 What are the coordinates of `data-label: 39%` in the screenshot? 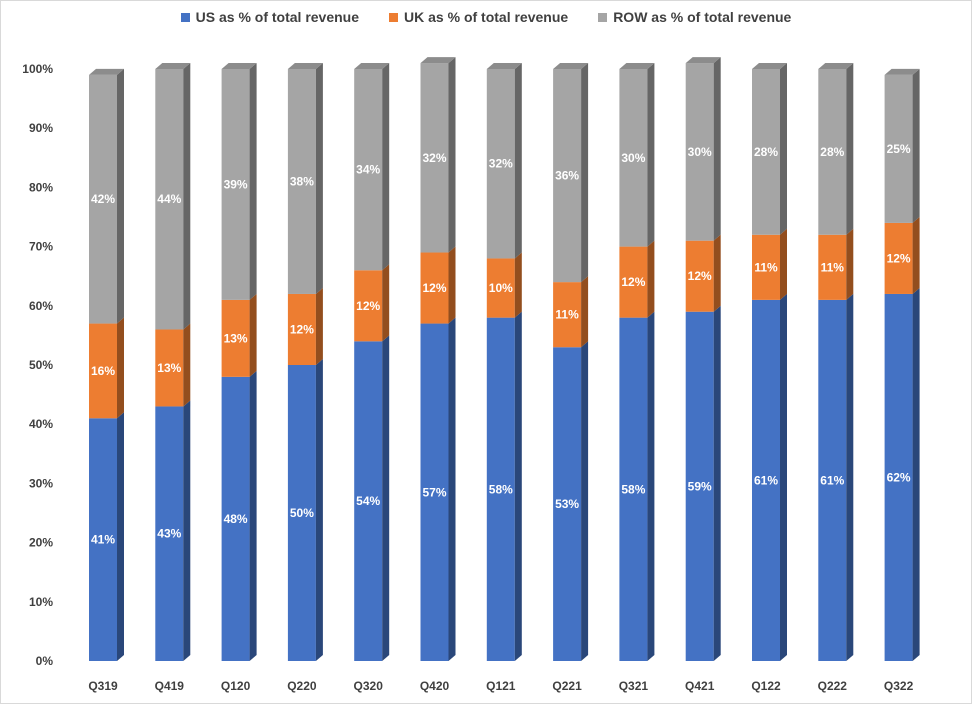 It's located at (236, 184).